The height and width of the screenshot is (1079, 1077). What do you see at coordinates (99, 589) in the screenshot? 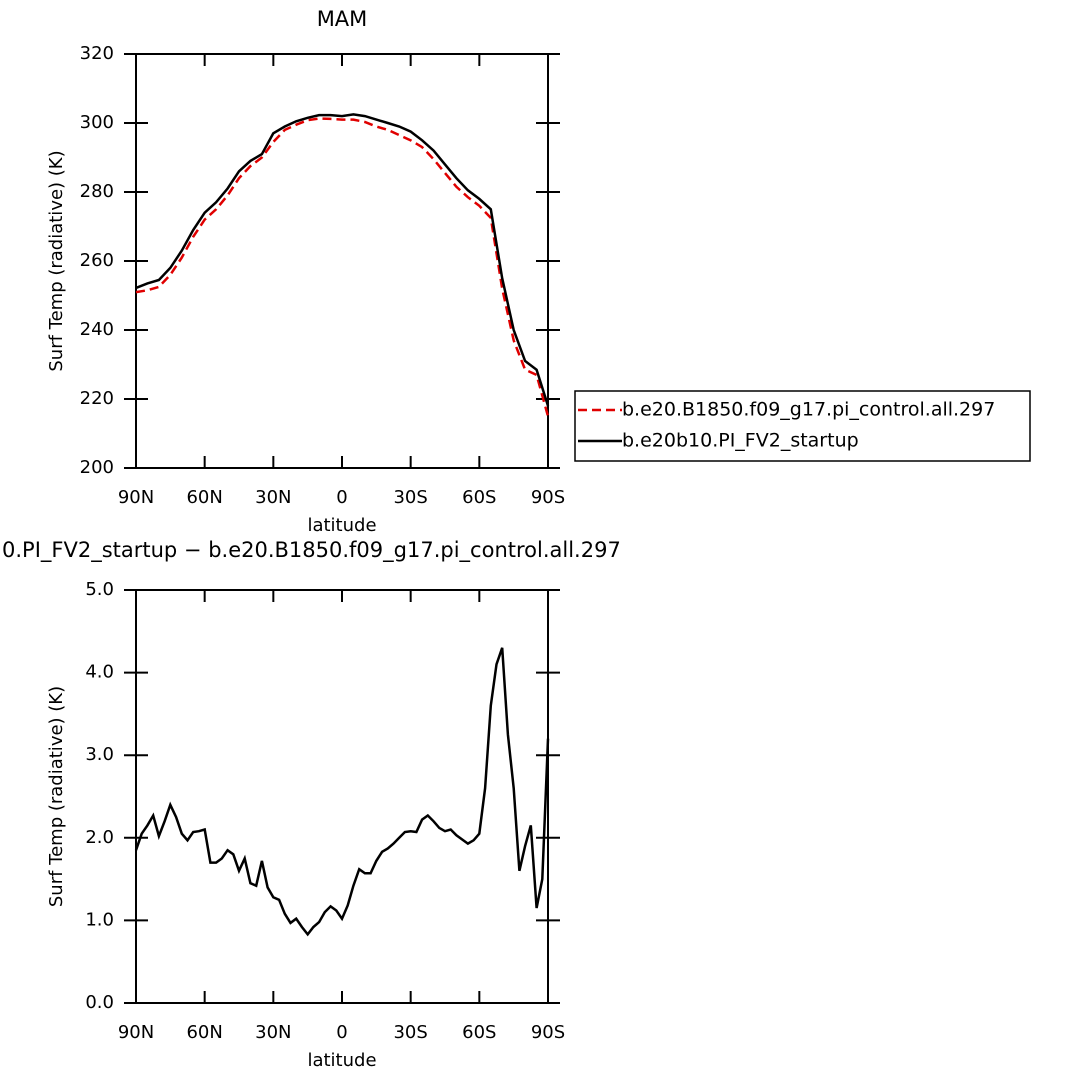
I see `y-tick-label: 5.0` at bounding box center [99, 589].